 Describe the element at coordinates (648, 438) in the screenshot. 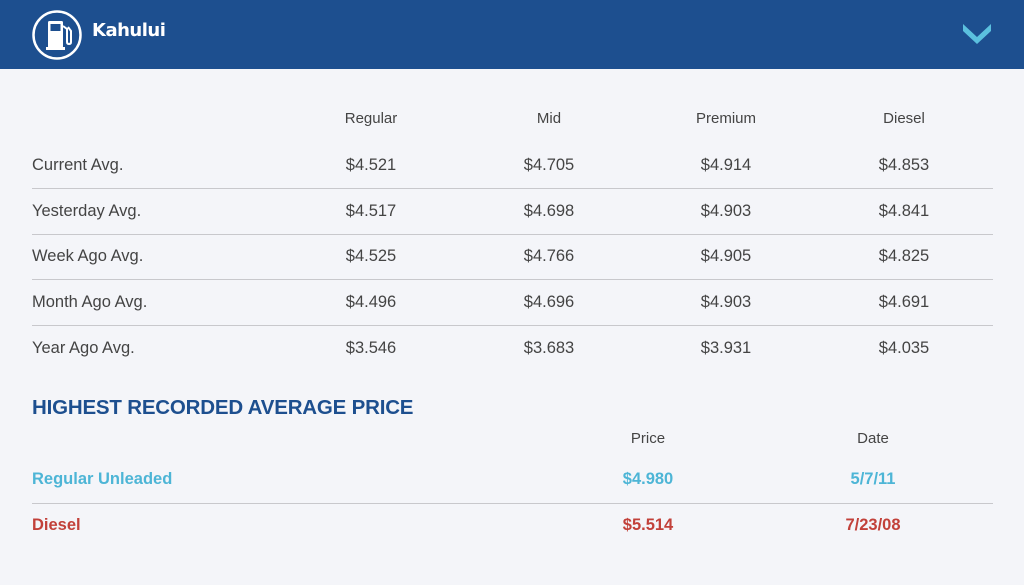

I see `col-header-price: Price` at that location.